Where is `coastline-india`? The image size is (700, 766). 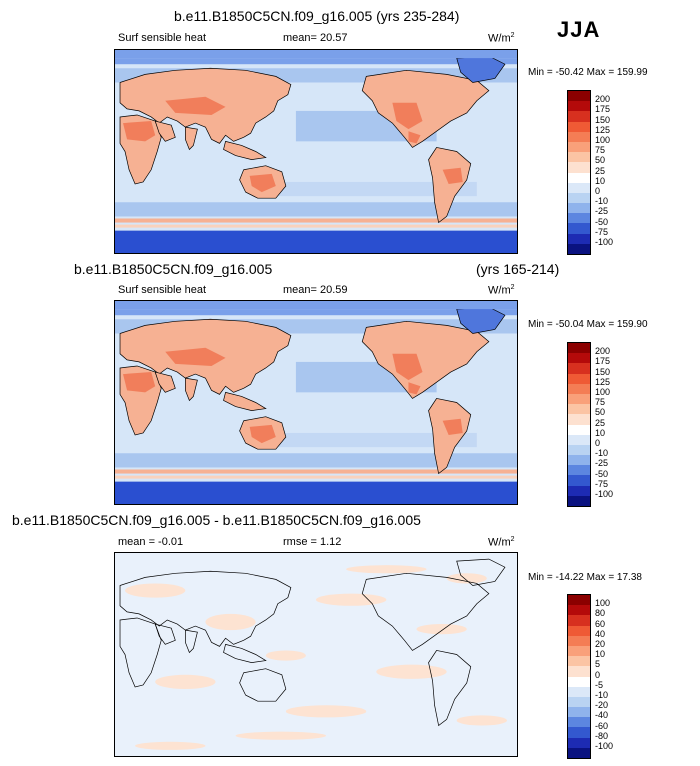
coastline-india is located at coordinates (191, 641).